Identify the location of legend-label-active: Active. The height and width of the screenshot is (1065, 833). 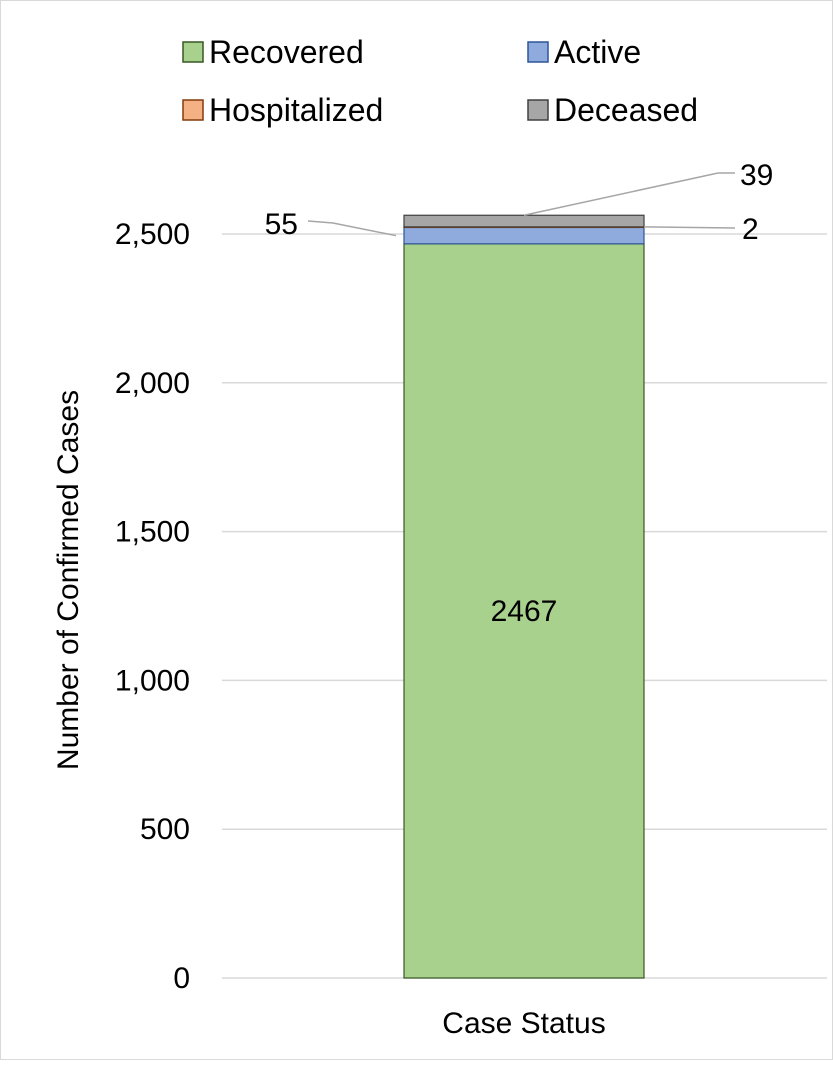
(597, 52).